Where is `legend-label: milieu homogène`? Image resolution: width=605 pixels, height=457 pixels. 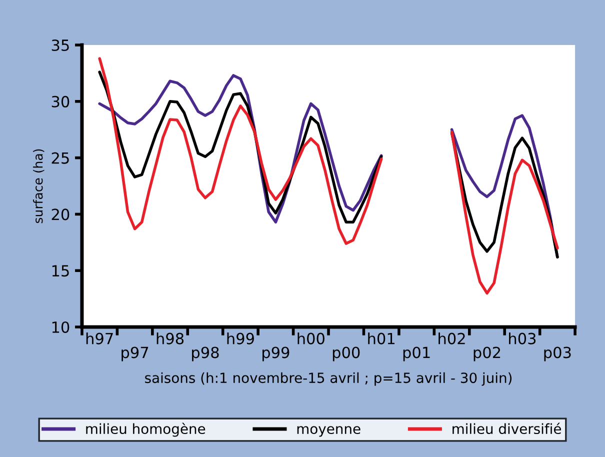 legend-label: milieu homogène is located at coordinates (146, 429).